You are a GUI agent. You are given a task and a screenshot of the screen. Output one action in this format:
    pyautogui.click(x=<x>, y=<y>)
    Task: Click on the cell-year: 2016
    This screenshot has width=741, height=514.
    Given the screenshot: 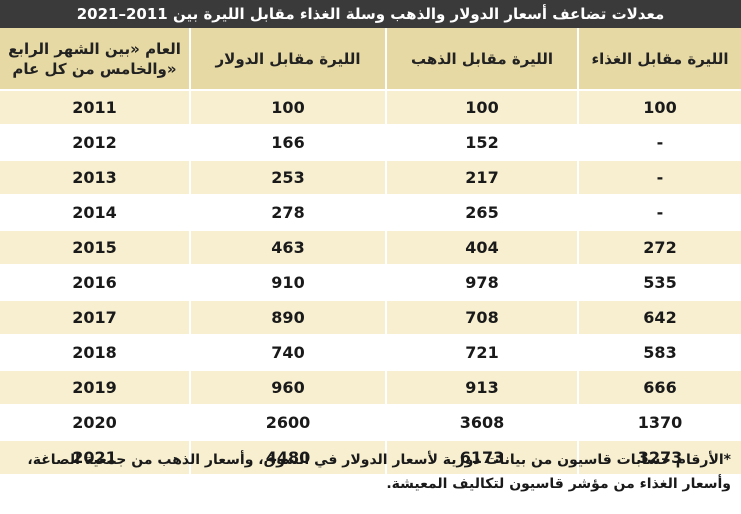 What is the action you would take?
    pyautogui.click(x=95, y=283)
    